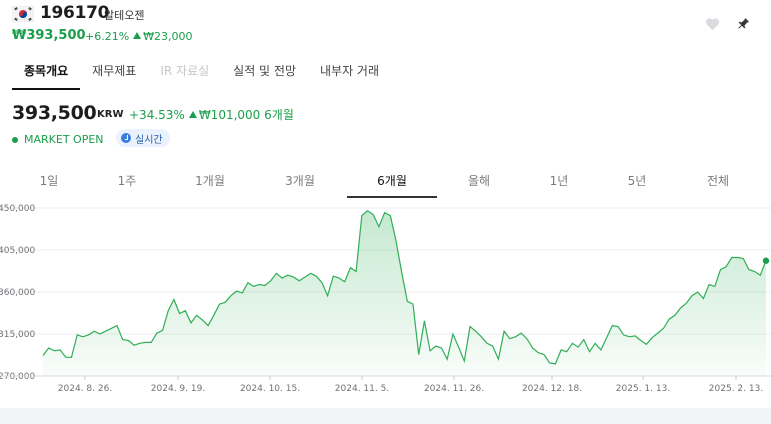  Describe the element at coordinates (168, 36) in the screenshot. I see `header-change-amount: ₩23,000` at that location.